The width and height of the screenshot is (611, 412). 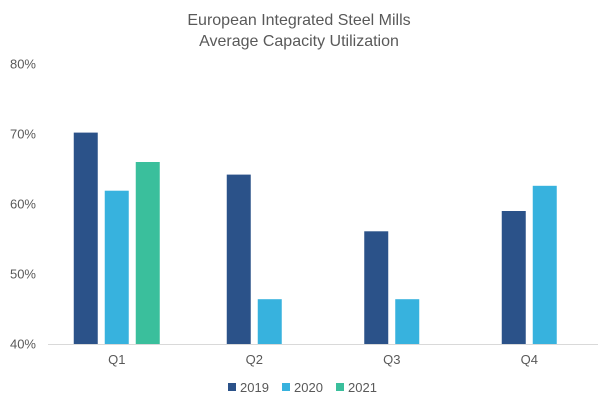 What do you see at coordinates (238, 259) in the screenshot?
I see `bar-2019-q2` at bounding box center [238, 259].